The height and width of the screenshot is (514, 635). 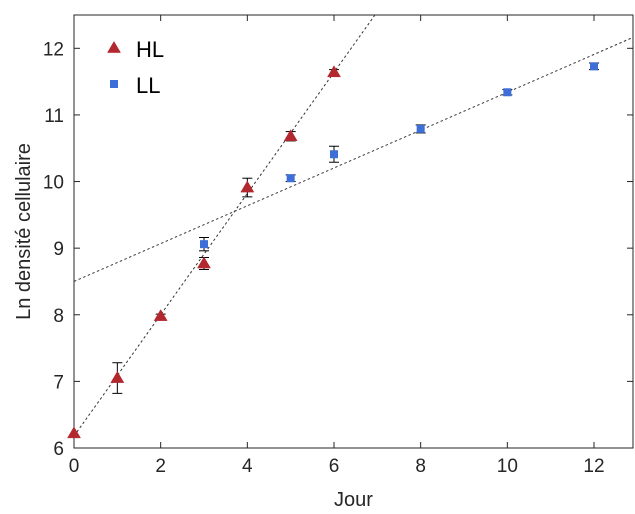 What do you see at coordinates (148, 85) in the screenshot?
I see `legend-label-ll: LL` at bounding box center [148, 85].